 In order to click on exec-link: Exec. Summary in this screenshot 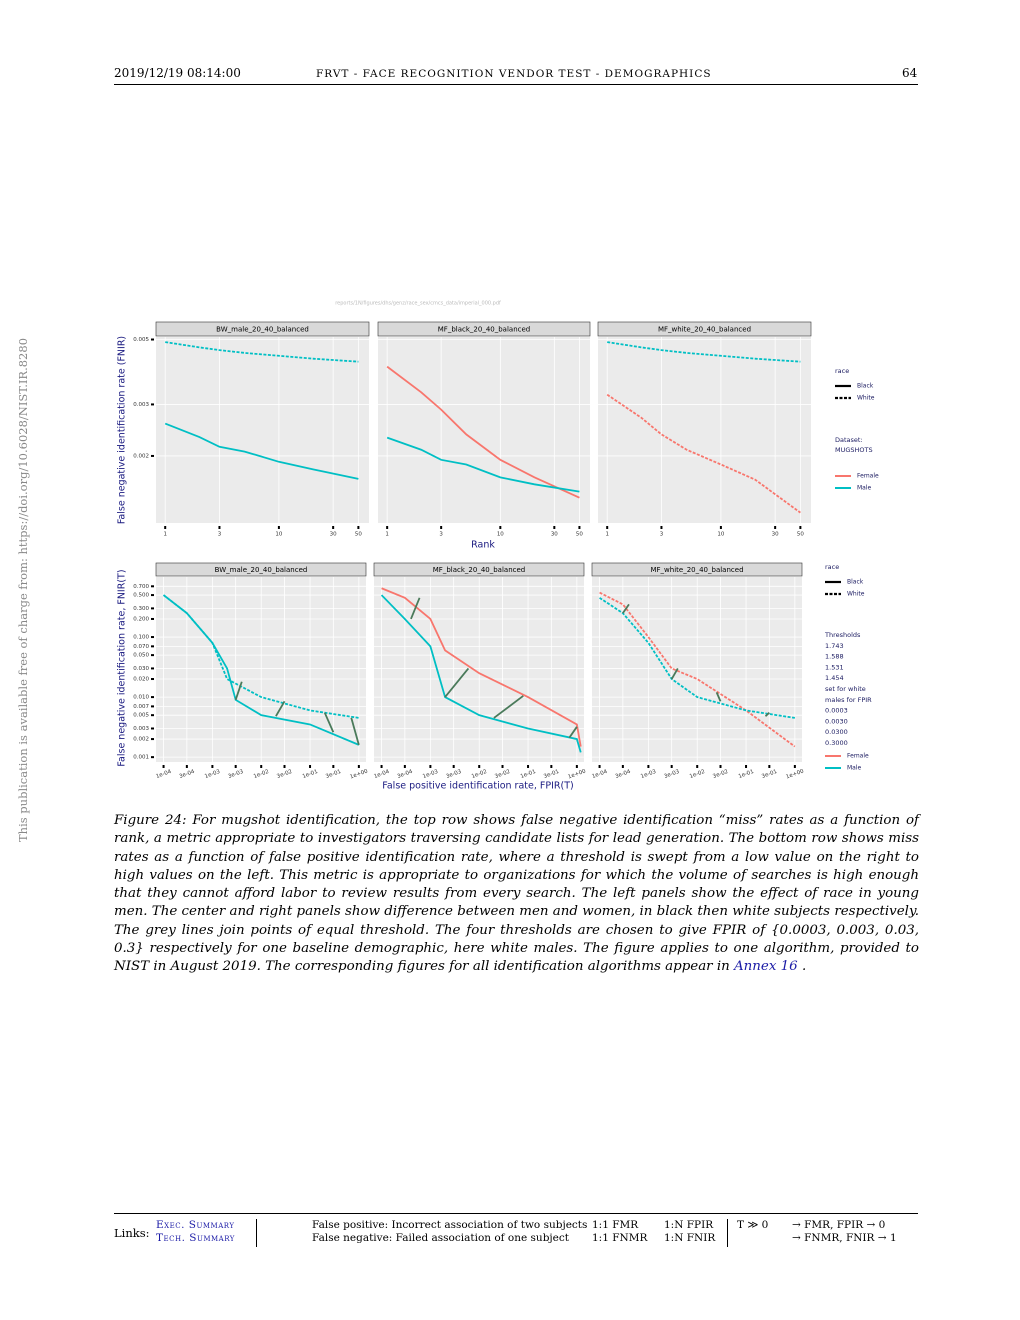, I will do `click(195, 1225)`.